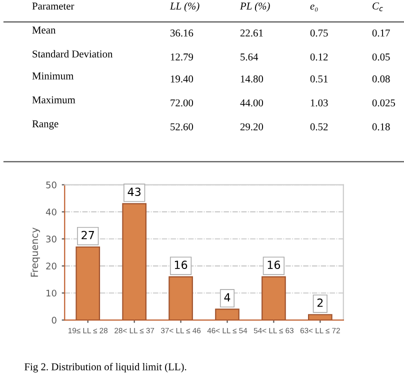 Image resolution: width=404 pixels, height=381 pixels. I want to click on text: 0.75, so click(319, 33).